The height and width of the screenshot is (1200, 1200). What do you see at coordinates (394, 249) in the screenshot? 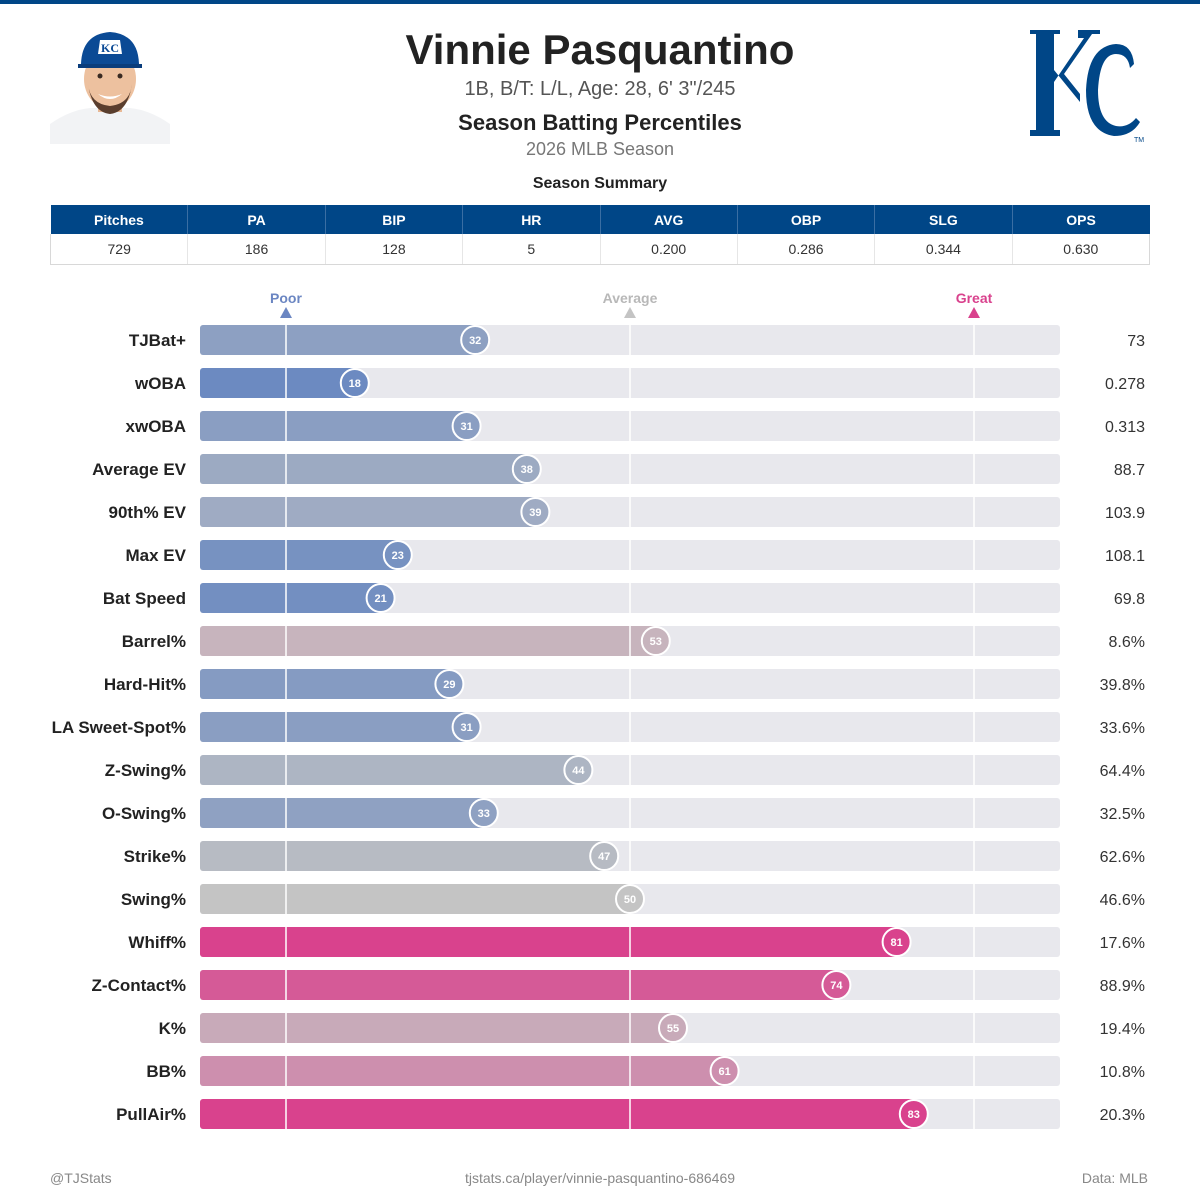
I see `summary-value-bip: 128` at bounding box center [394, 249].